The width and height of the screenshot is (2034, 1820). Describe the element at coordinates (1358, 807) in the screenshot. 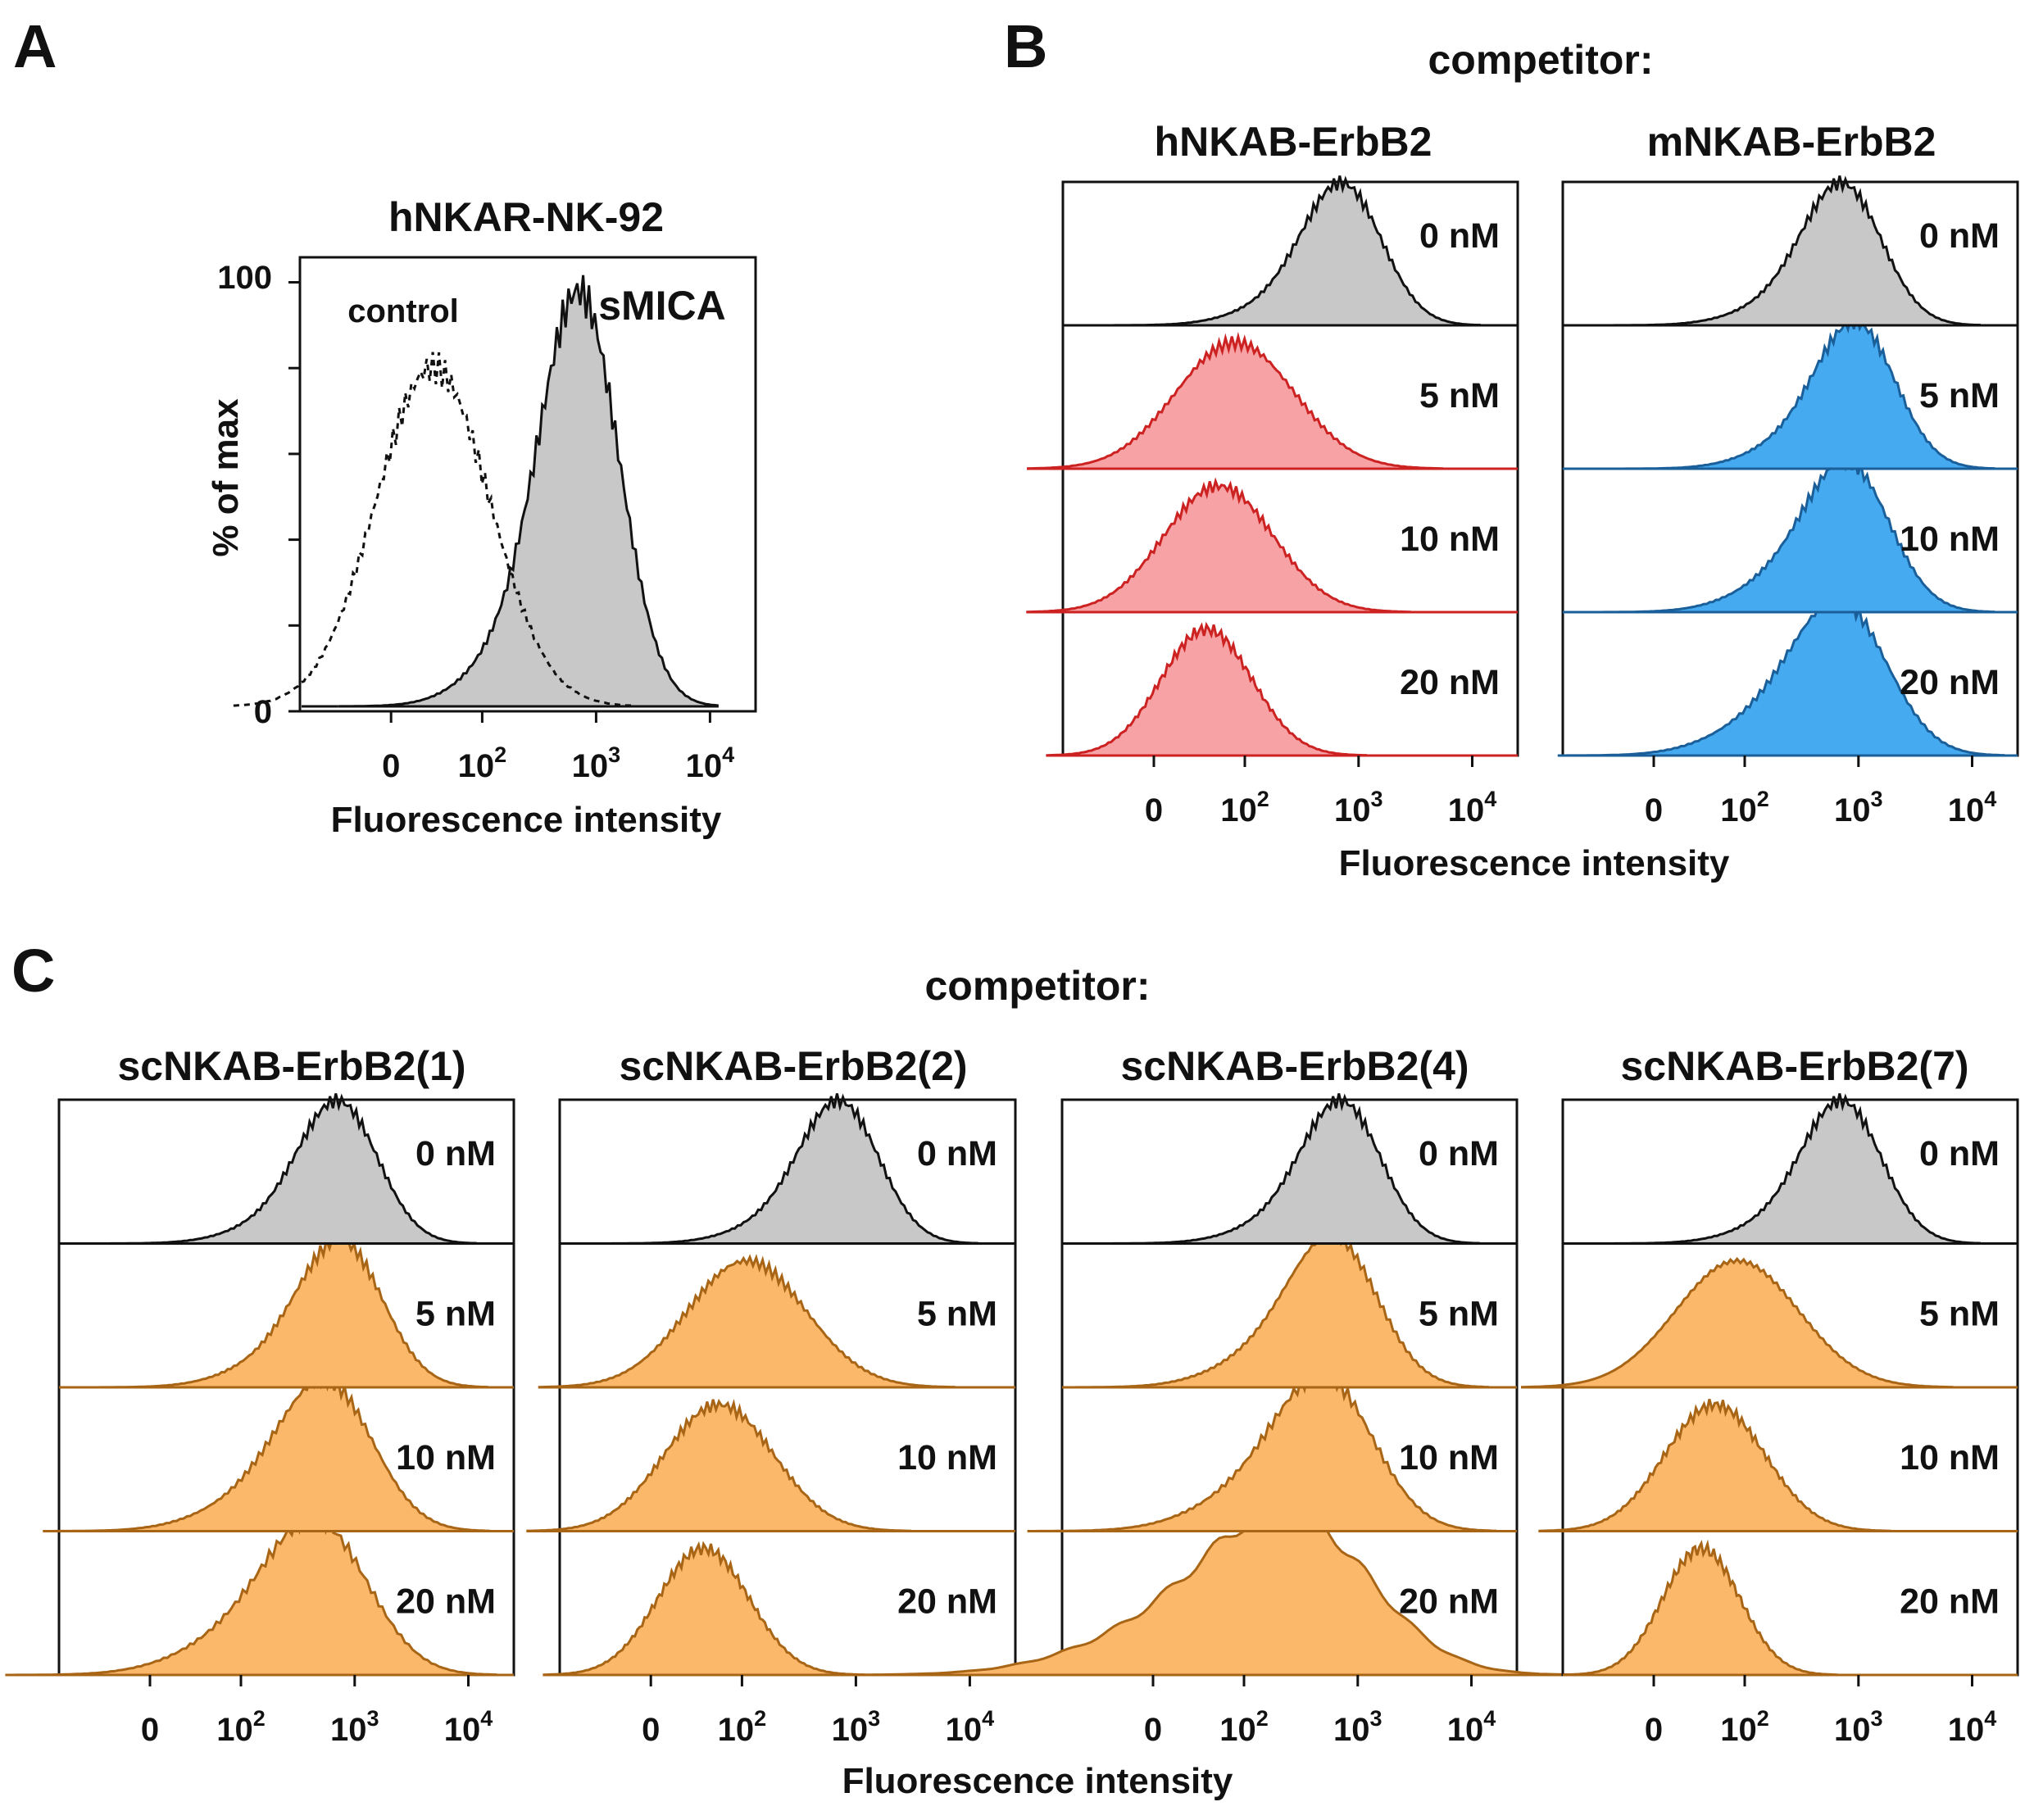

I see `panel-b-hnkab-xtick-2: 10³` at that location.